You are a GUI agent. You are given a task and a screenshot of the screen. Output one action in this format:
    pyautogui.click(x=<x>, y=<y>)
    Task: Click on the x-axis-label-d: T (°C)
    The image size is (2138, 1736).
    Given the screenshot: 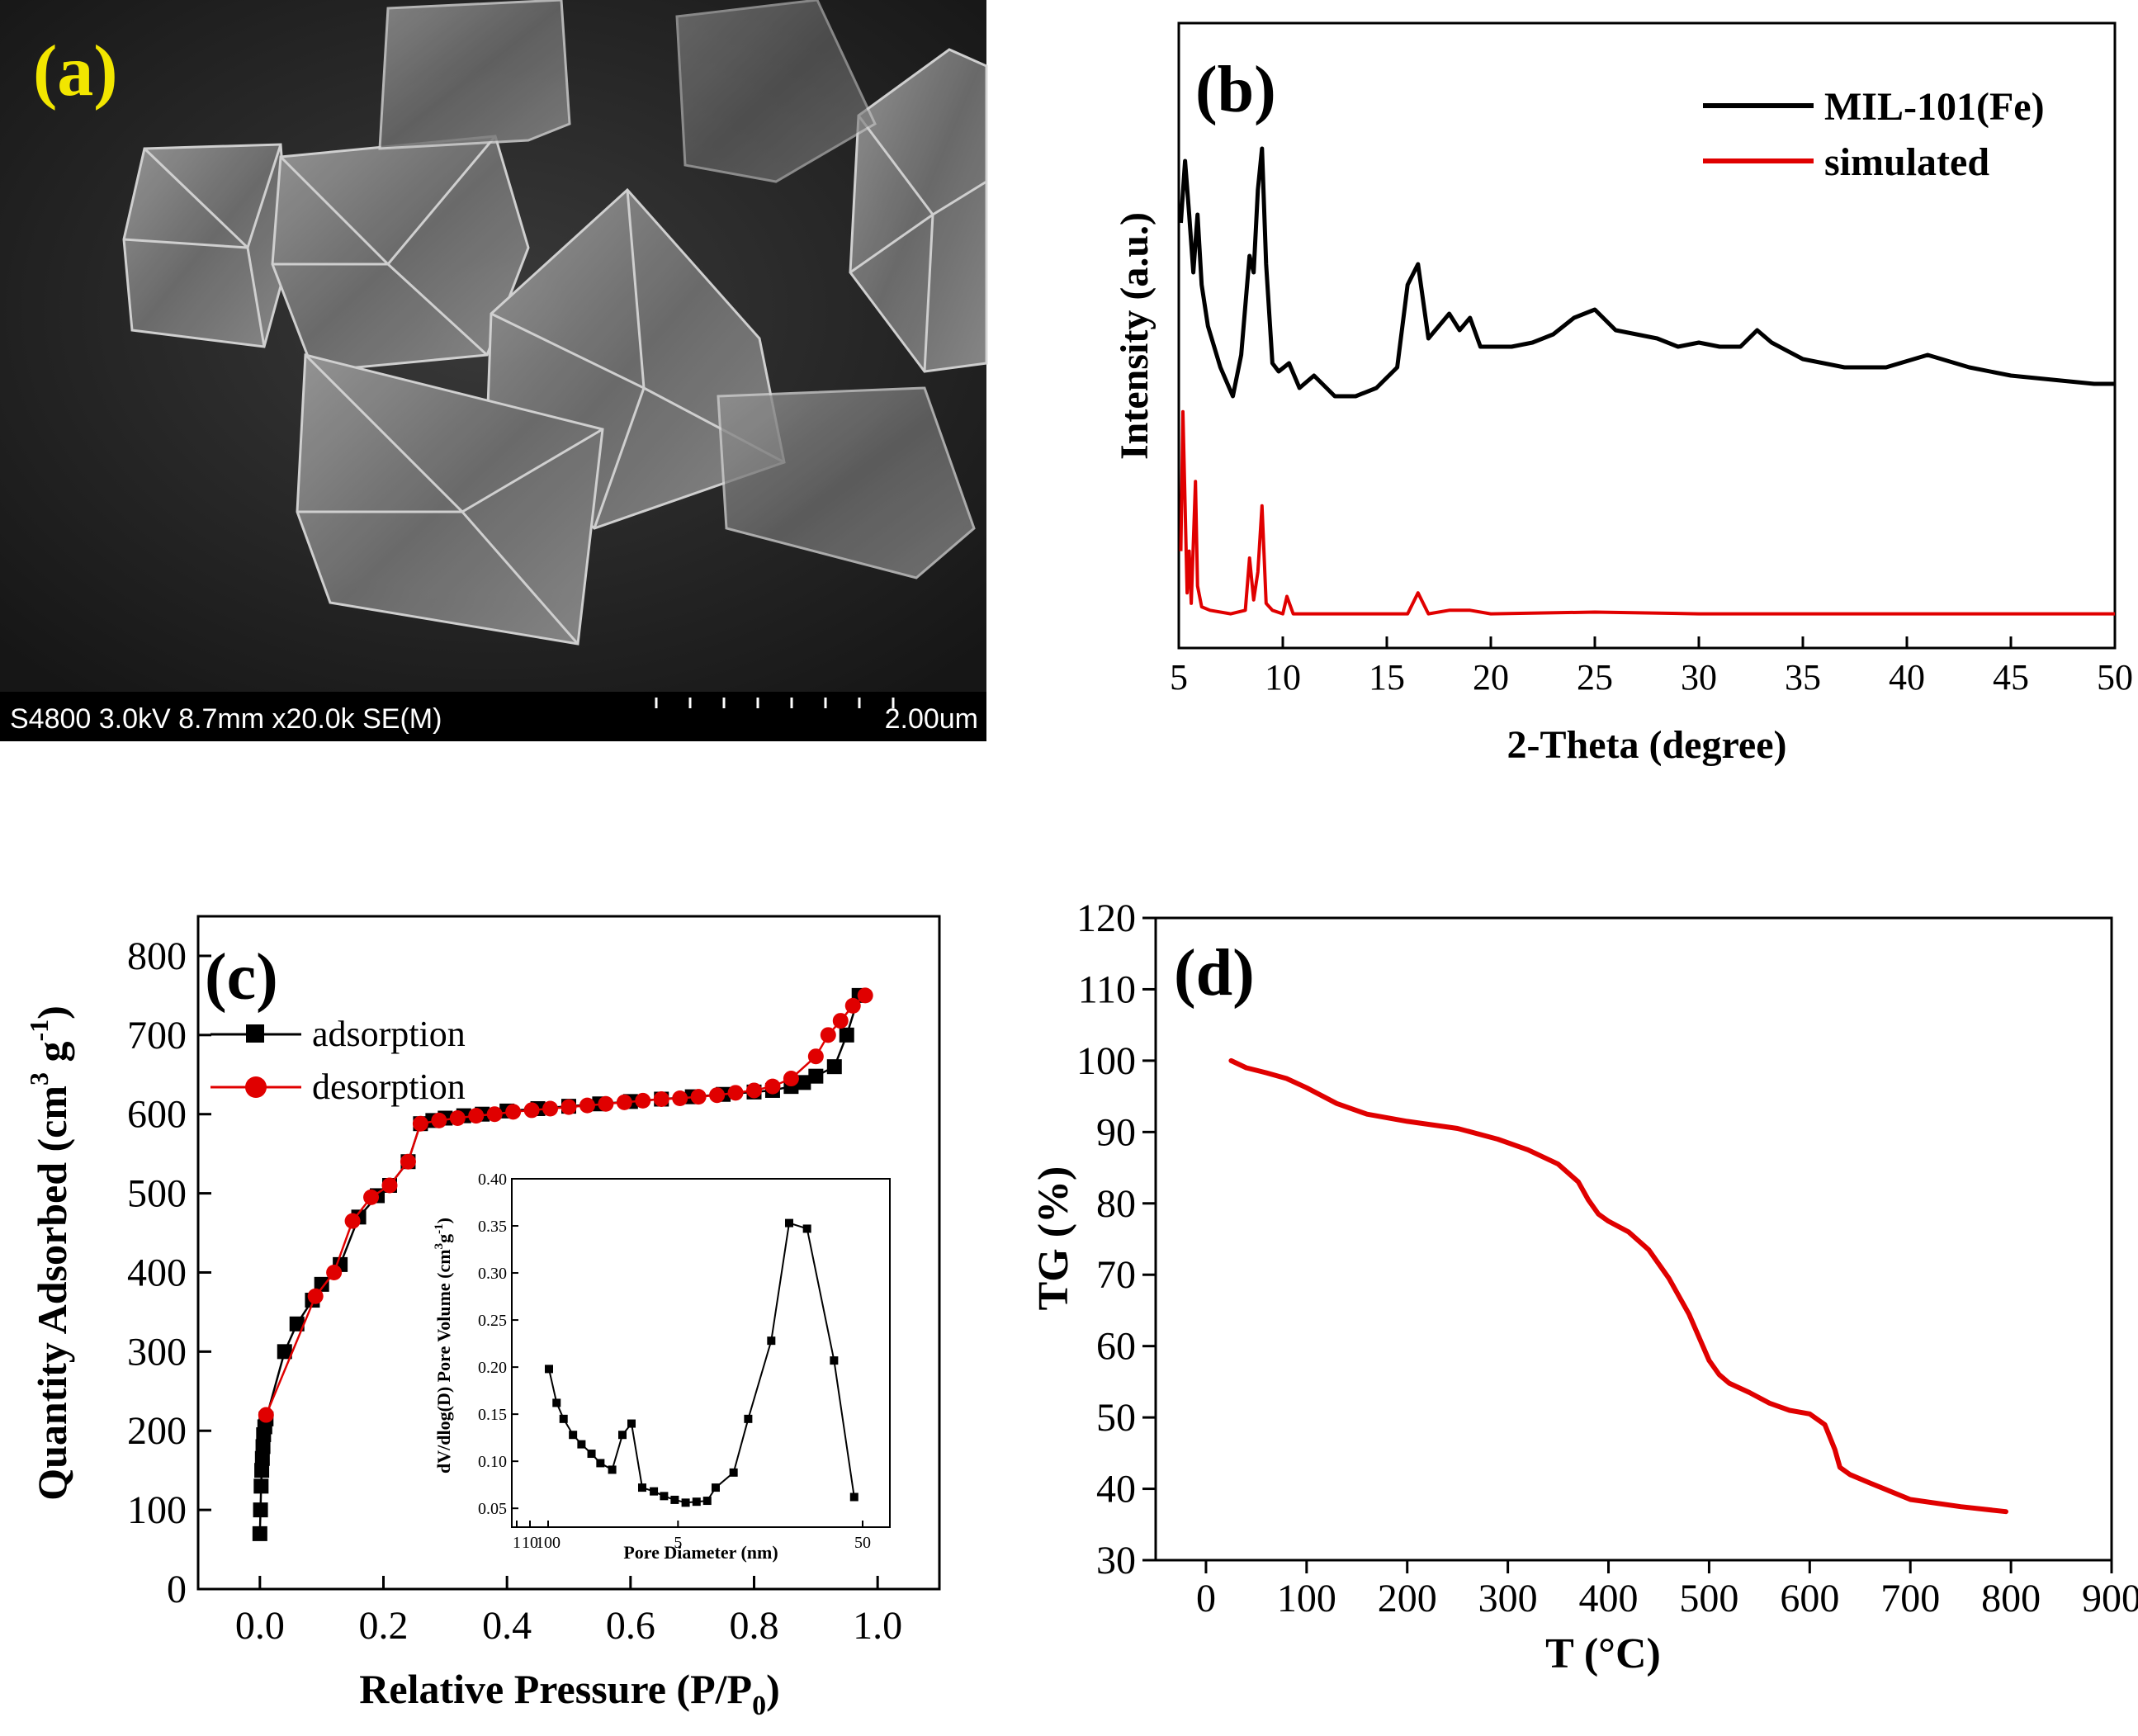 What is the action you would take?
    pyautogui.click(x=1603, y=1654)
    